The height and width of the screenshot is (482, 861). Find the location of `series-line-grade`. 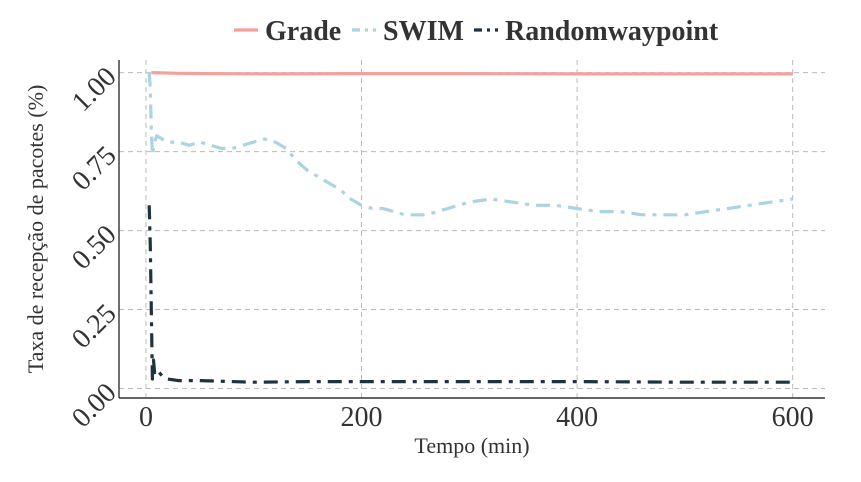

series-line-grade is located at coordinates (472, 73).